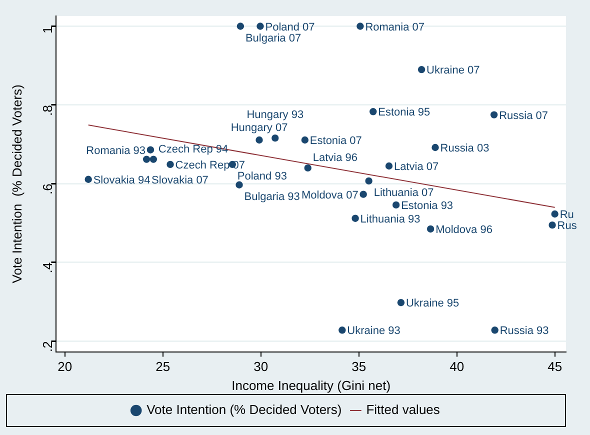  Describe the element at coordinates (427, 206) in the screenshot. I see `data-label: Estonia 93` at that location.